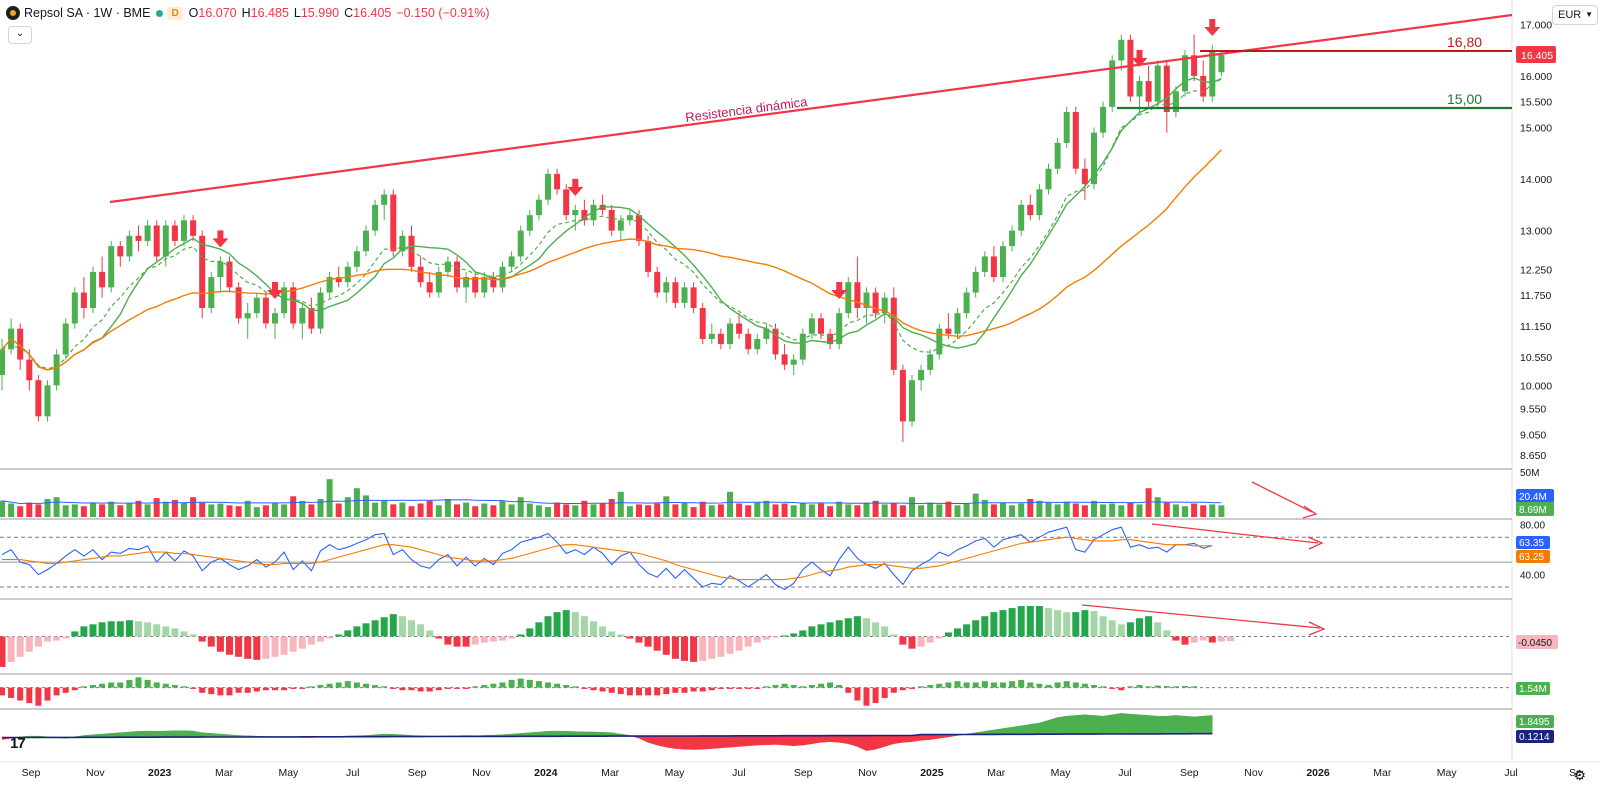 This screenshot has width=1600, height=798. What do you see at coordinates (1536, 77) in the screenshot?
I see `y-tick-label: 16.000` at bounding box center [1536, 77].